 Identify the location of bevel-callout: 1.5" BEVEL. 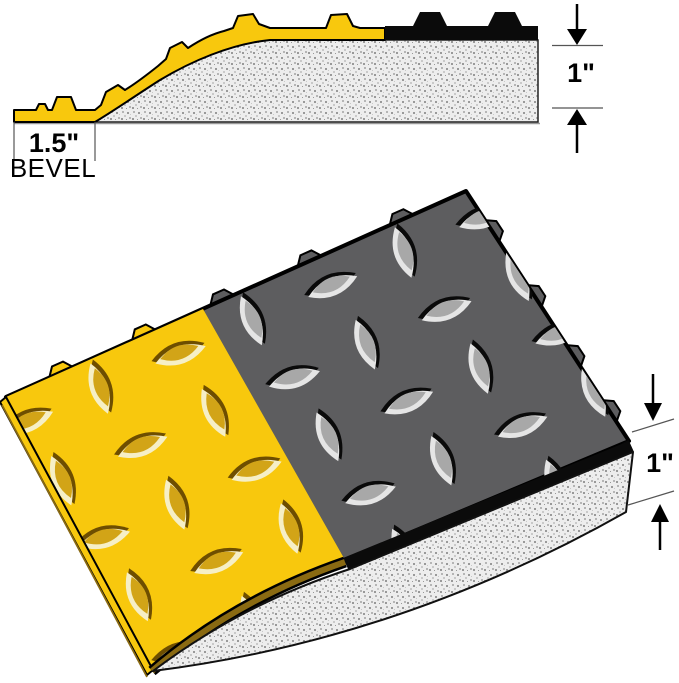
(53, 152).